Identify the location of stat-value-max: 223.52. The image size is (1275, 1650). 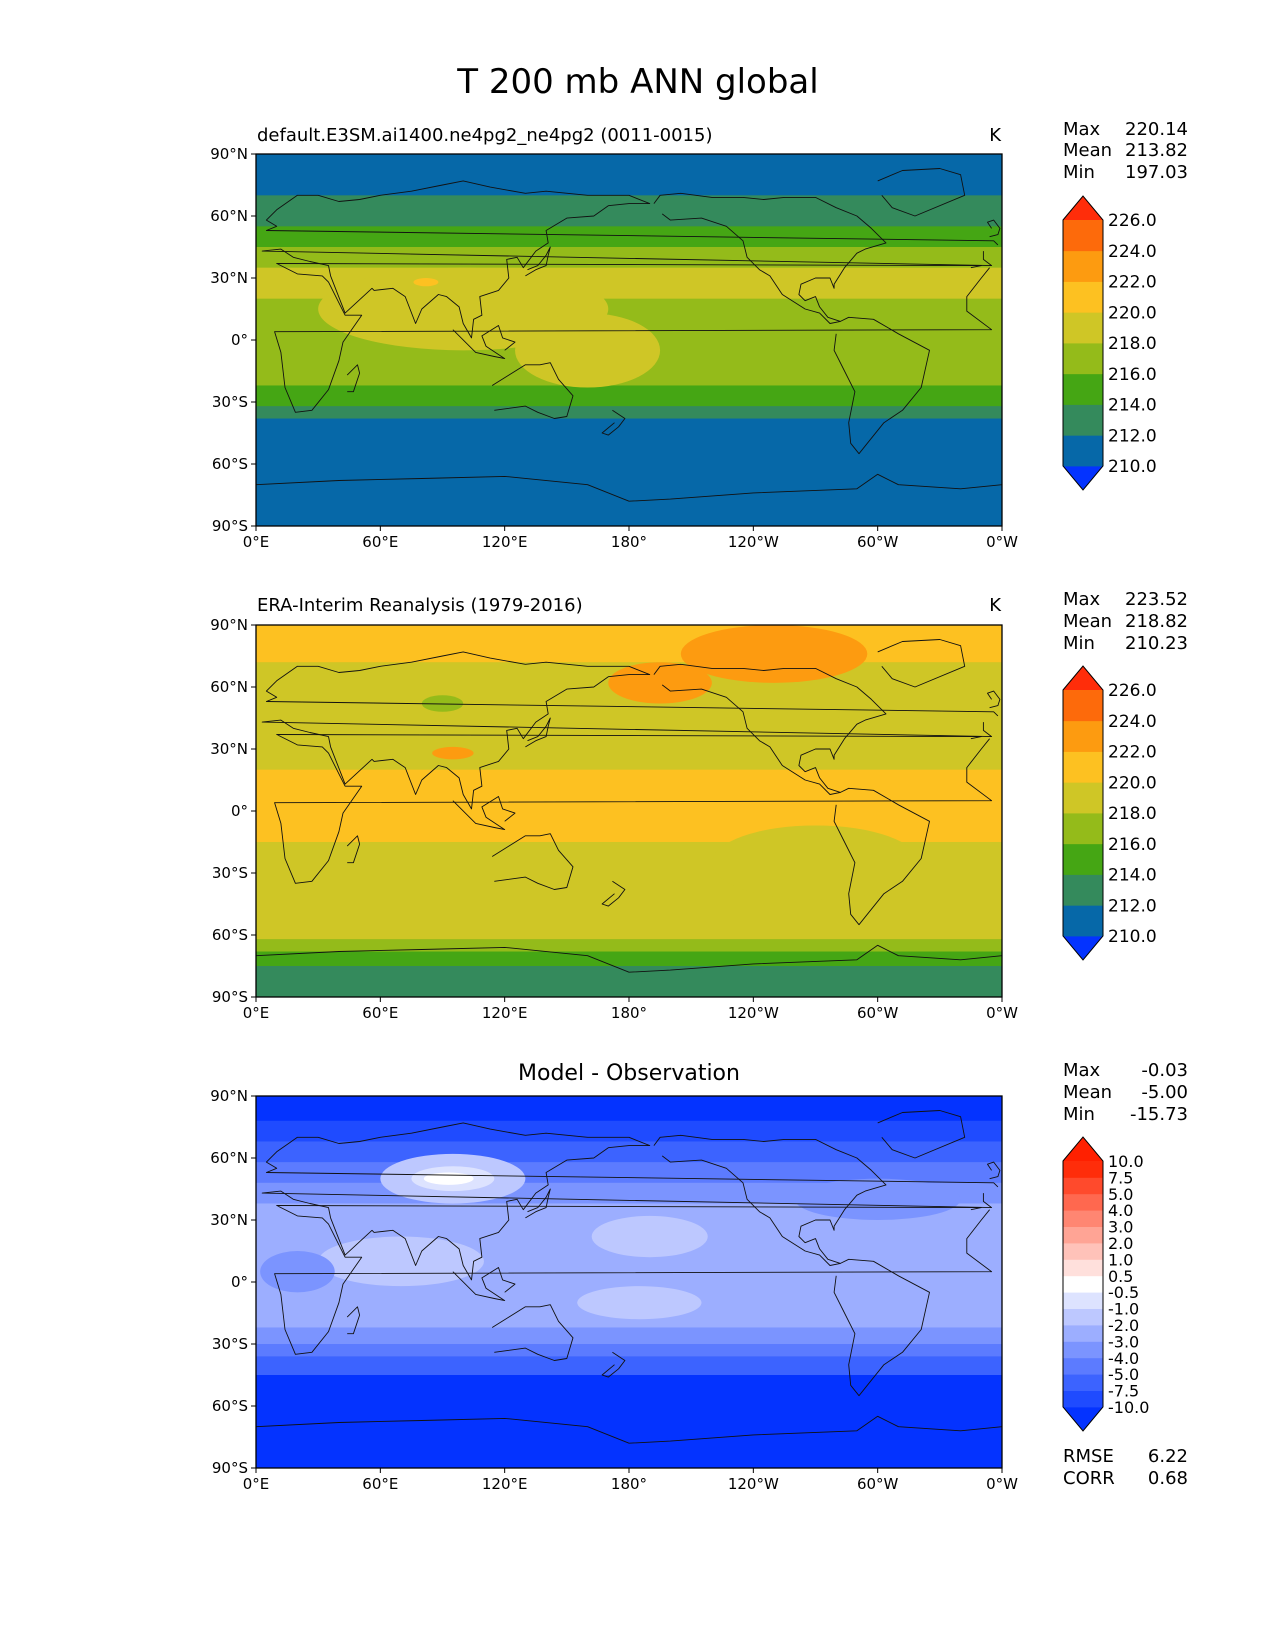
(1156, 599).